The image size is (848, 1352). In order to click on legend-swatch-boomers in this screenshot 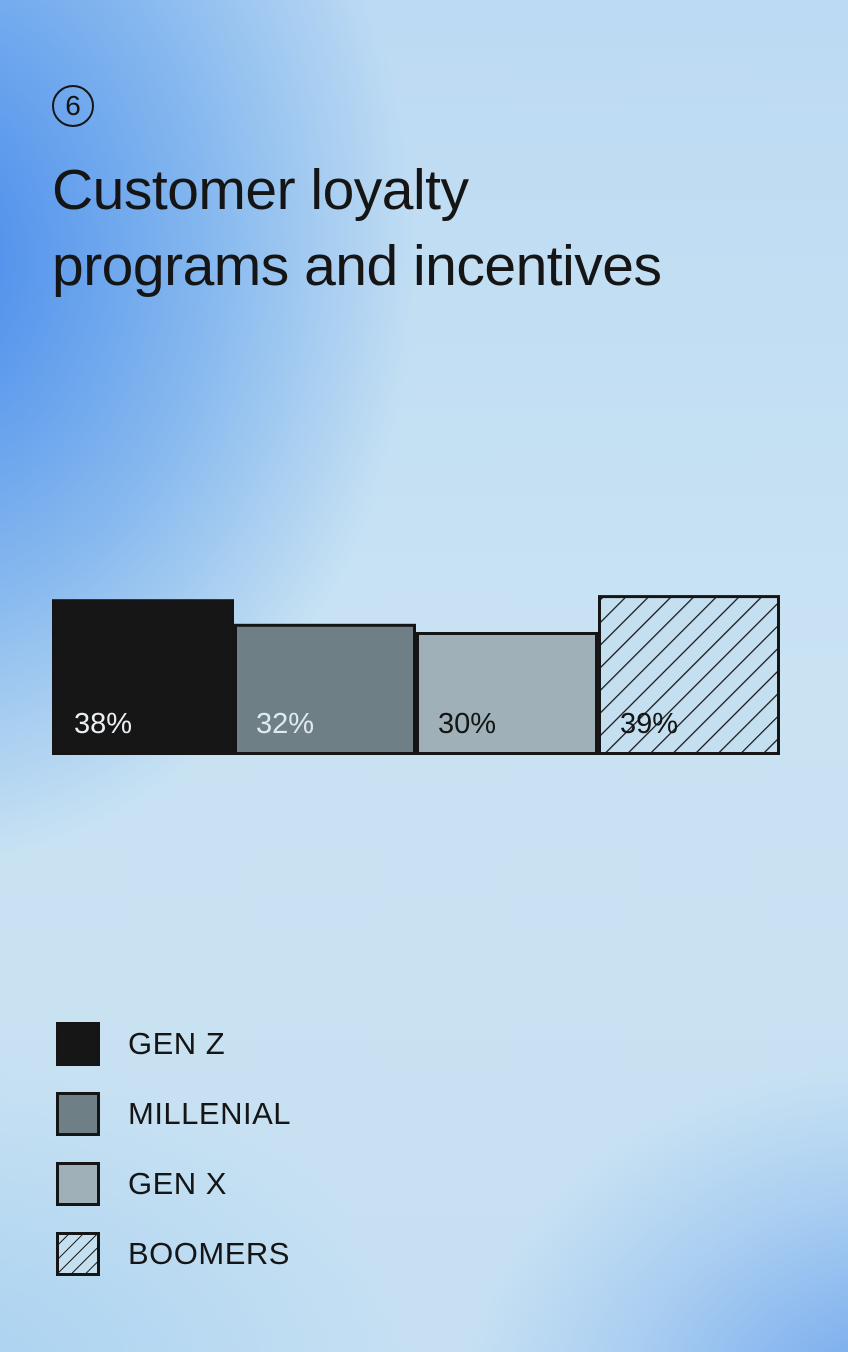, I will do `click(78, 1254)`.